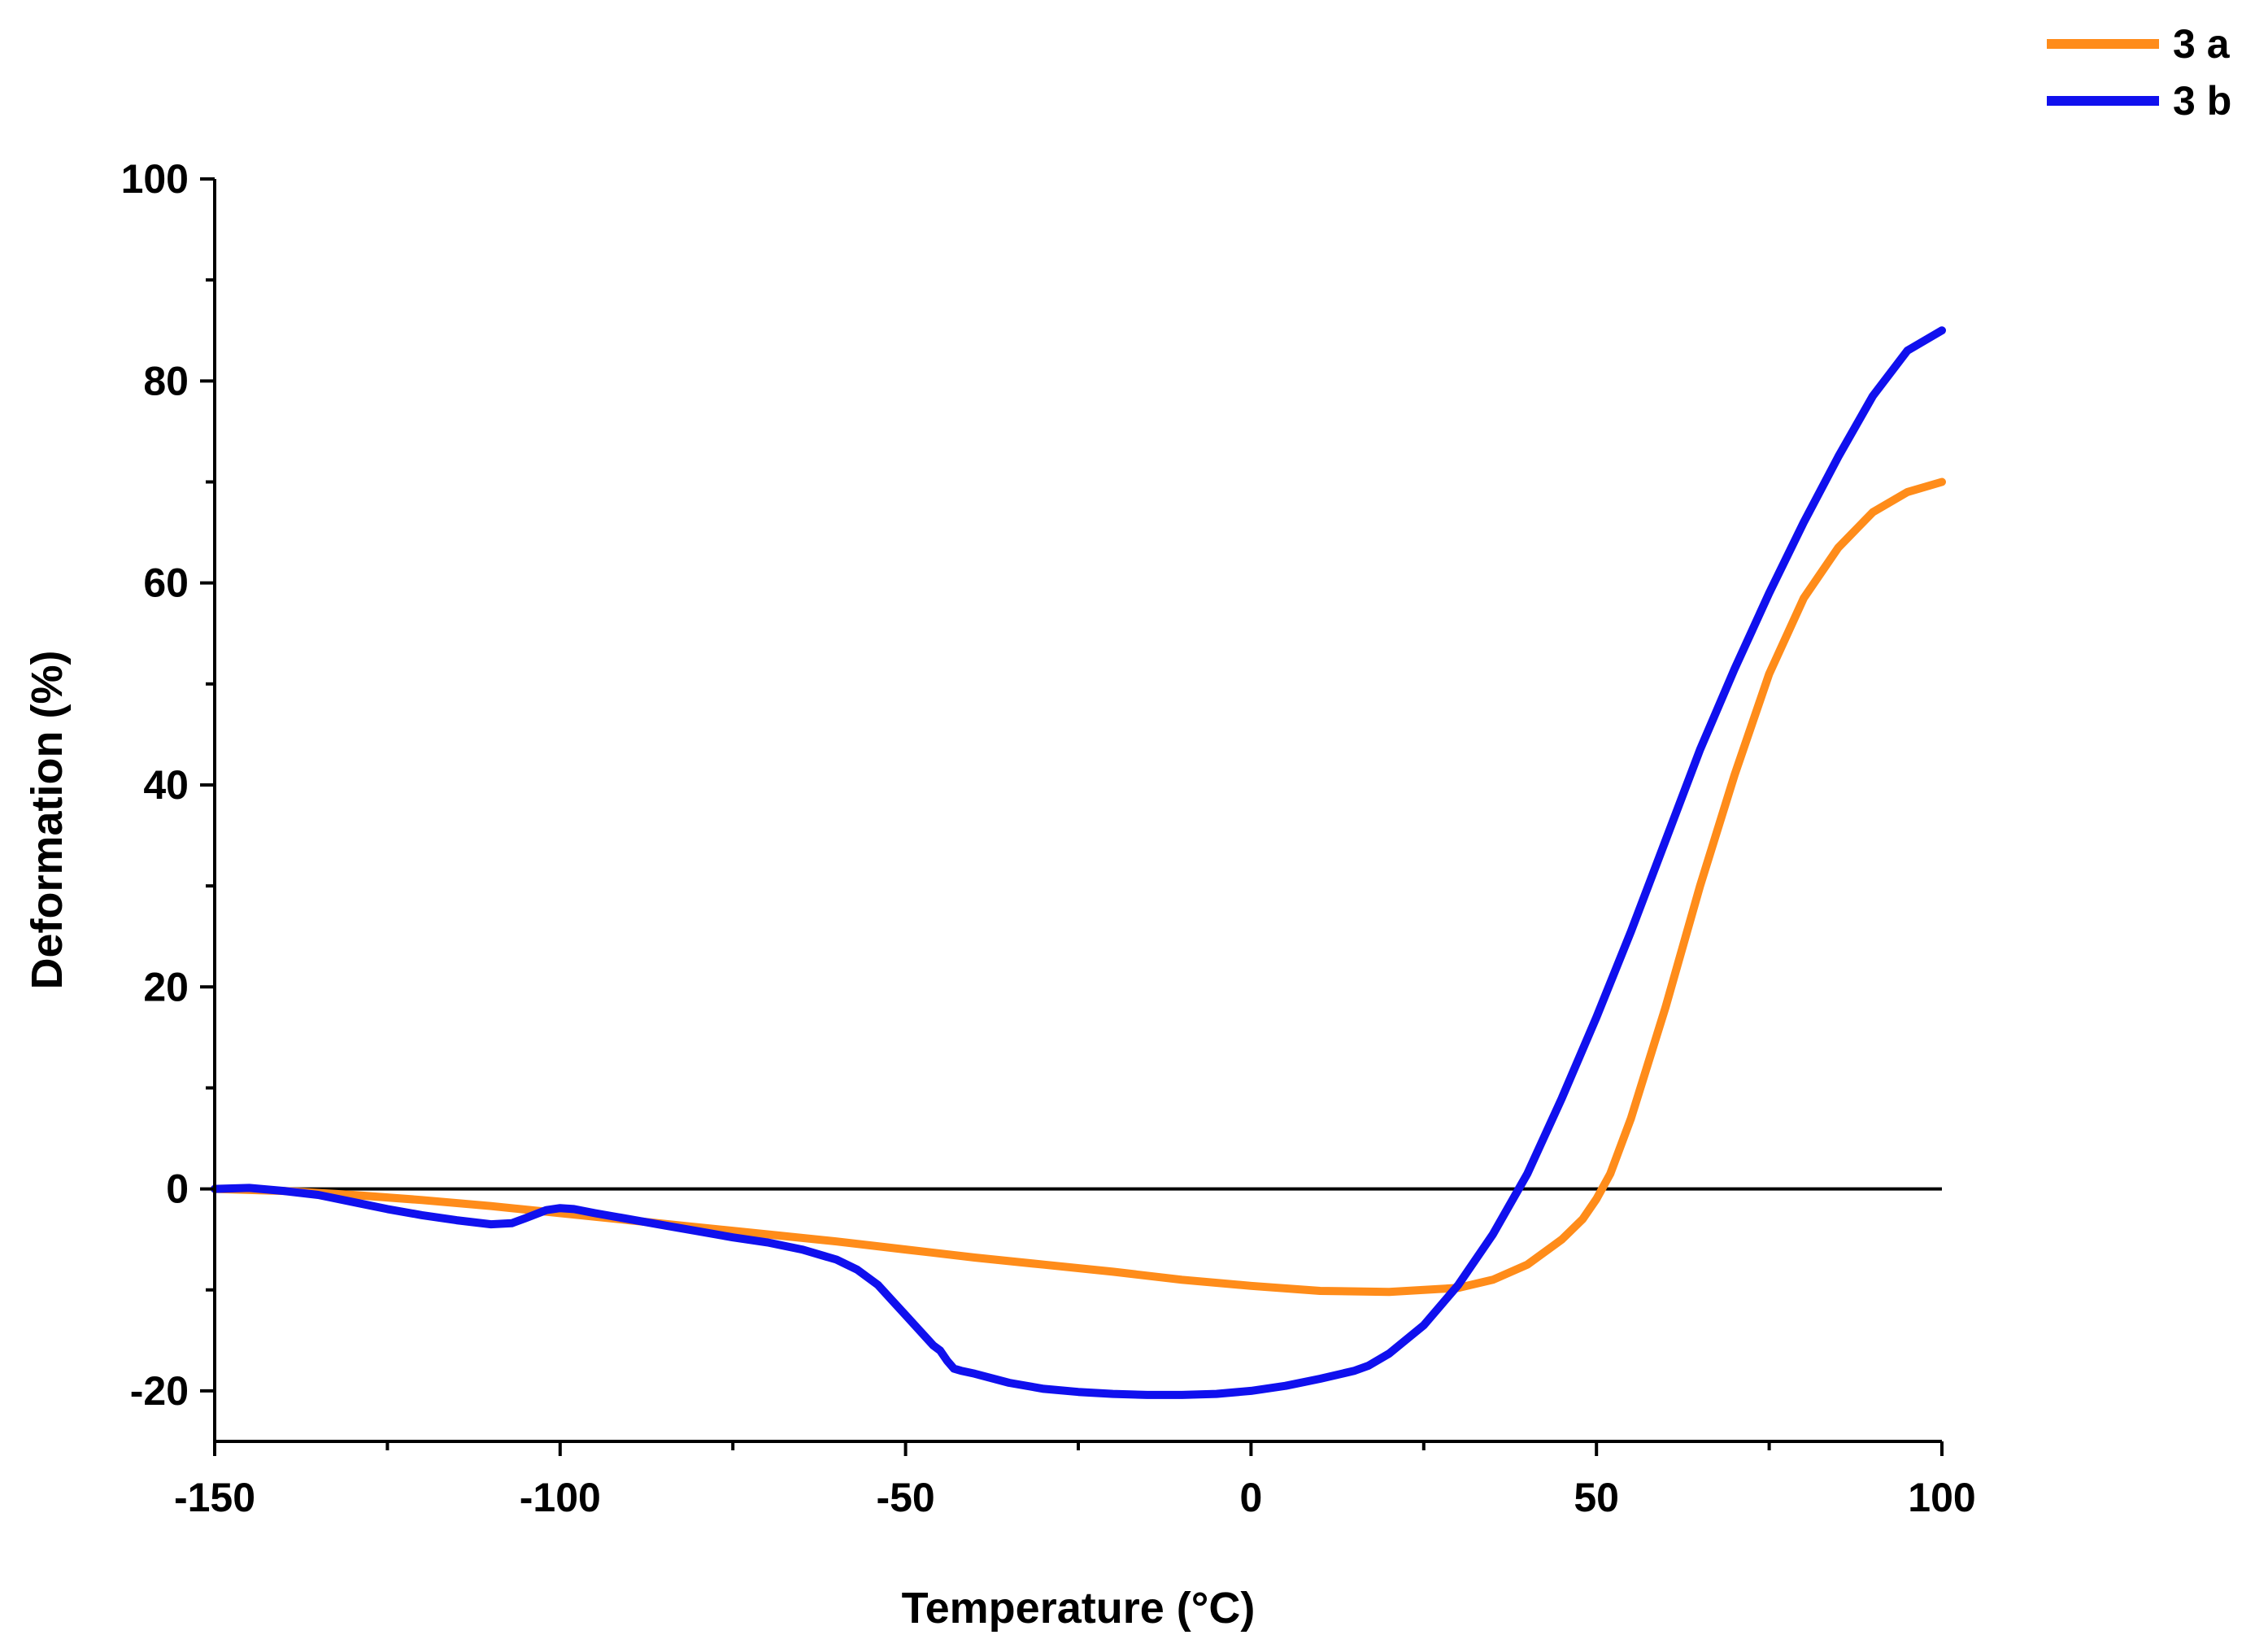 The width and height of the screenshot is (2268, 1648). I want to click on x-tick-label: -100, so click(560, 1498).